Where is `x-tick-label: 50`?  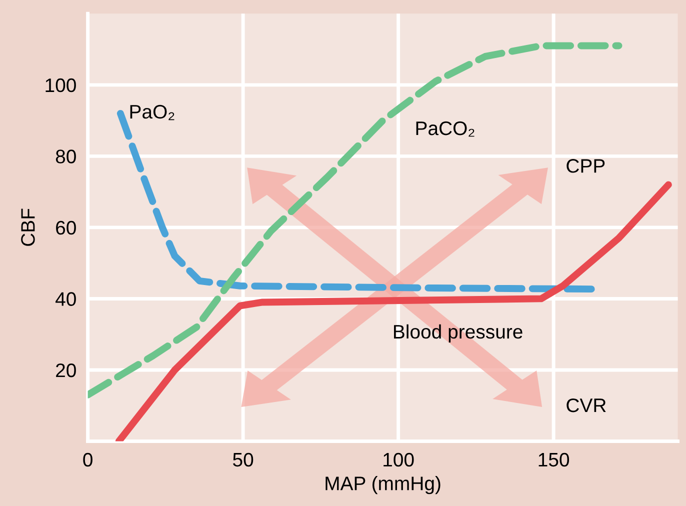 x-tick-label: 50 is located at coordinates (243, 459).